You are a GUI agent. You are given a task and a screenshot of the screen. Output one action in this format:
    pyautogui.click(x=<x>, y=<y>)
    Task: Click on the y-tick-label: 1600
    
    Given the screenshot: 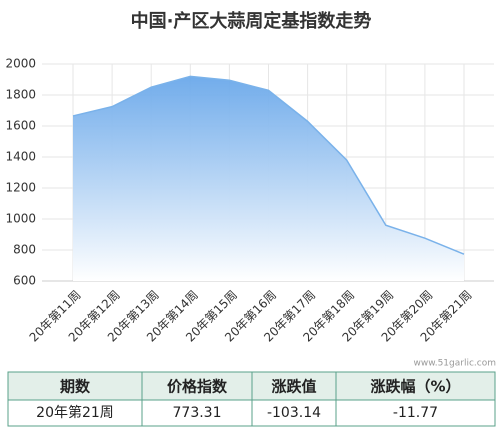 What is the action you would take?
    pyautogui.click(x=20, y=126)
    